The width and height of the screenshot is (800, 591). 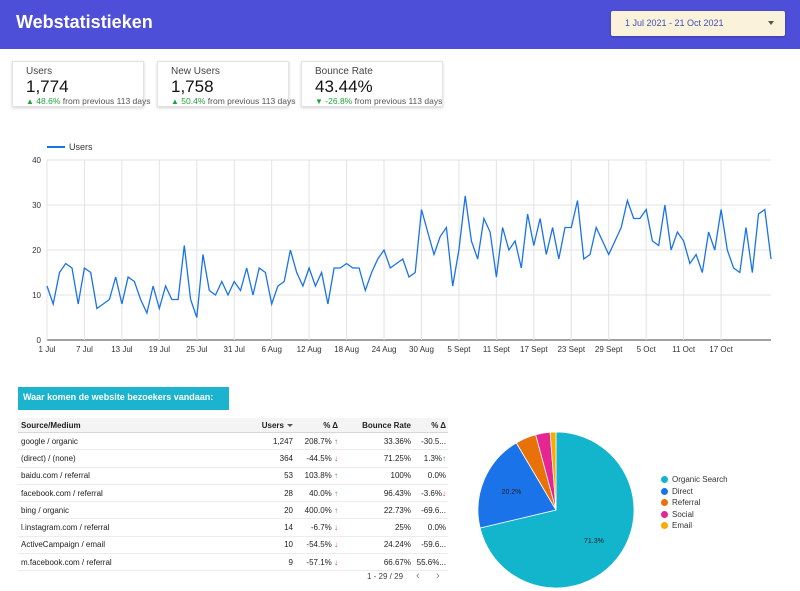 I want to click on cell-bounce-delta: 1.3%↑, so click(x=429, y=458).